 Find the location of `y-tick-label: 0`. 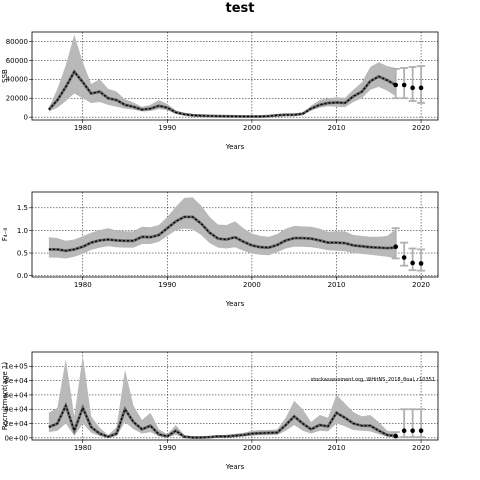

y-tick-label: 0 is located at coordinates (26, 118).